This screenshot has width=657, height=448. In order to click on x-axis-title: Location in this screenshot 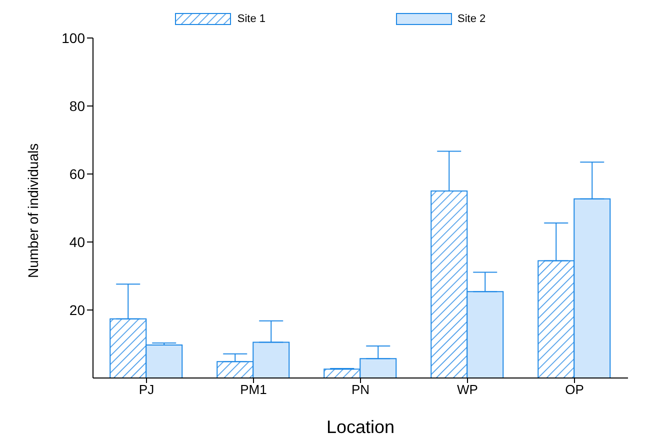, I will do `click(360, 427)`.